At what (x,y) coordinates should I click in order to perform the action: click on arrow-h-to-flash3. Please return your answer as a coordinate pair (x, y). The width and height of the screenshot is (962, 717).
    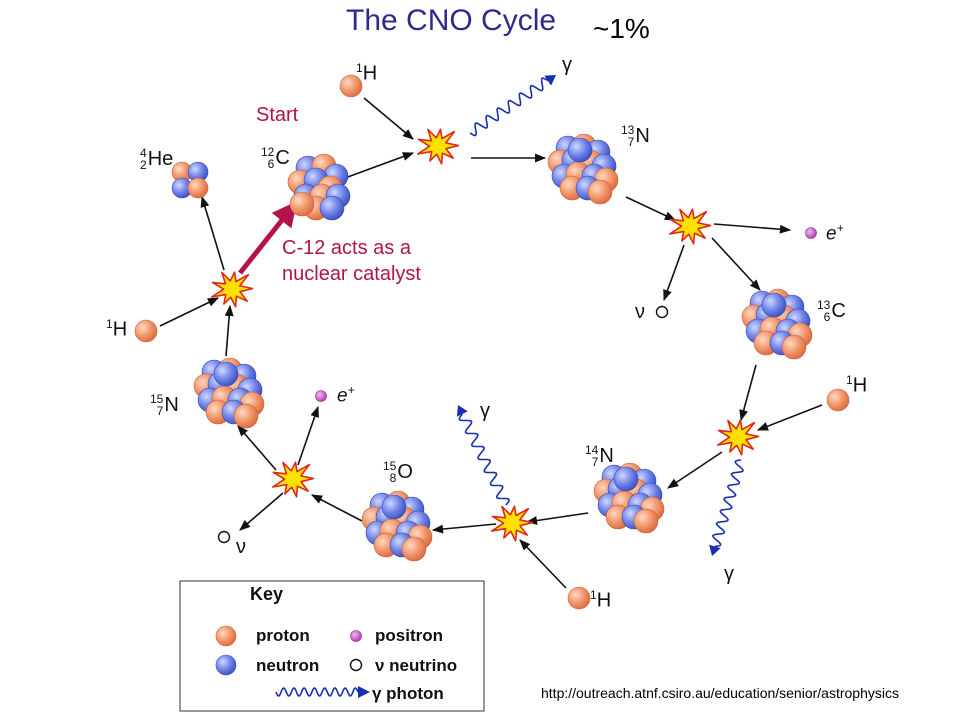
    Looking at the image, I should click on (789, 417).